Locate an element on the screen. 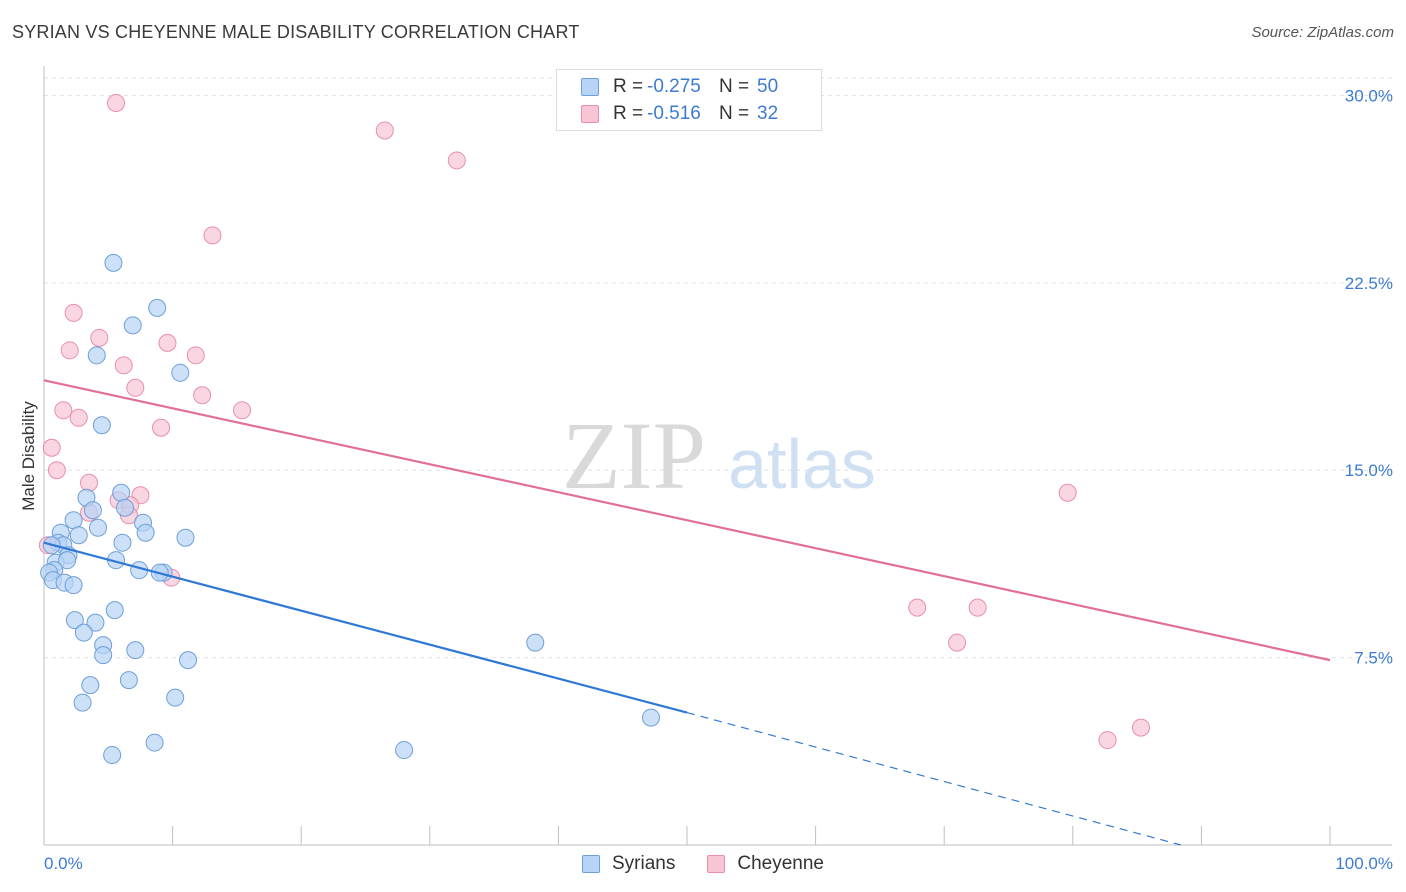 Image resolution: width=1406 pixels, height=892 pixels. syrians-trend-extension is located at coordinates (934, 779).